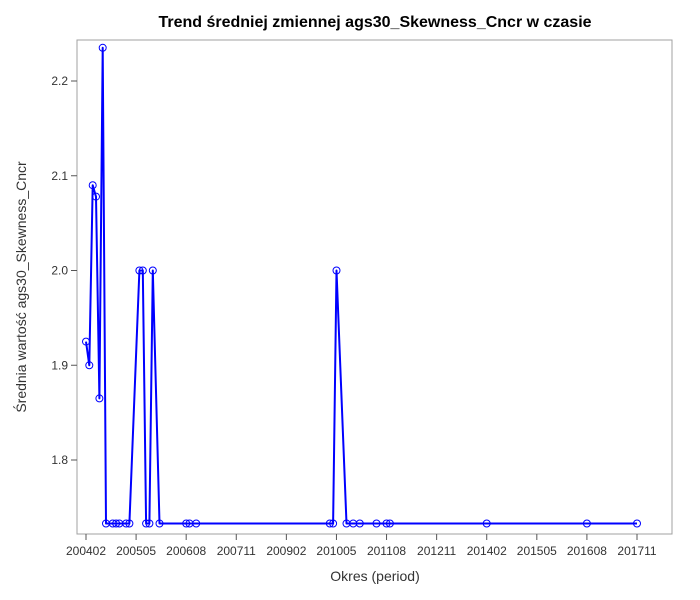 This screenshot has width=700, height=600. Describe the element at coordinates (487, 551) in the screenshot. I see `x-tick-label: 201402` at that location.